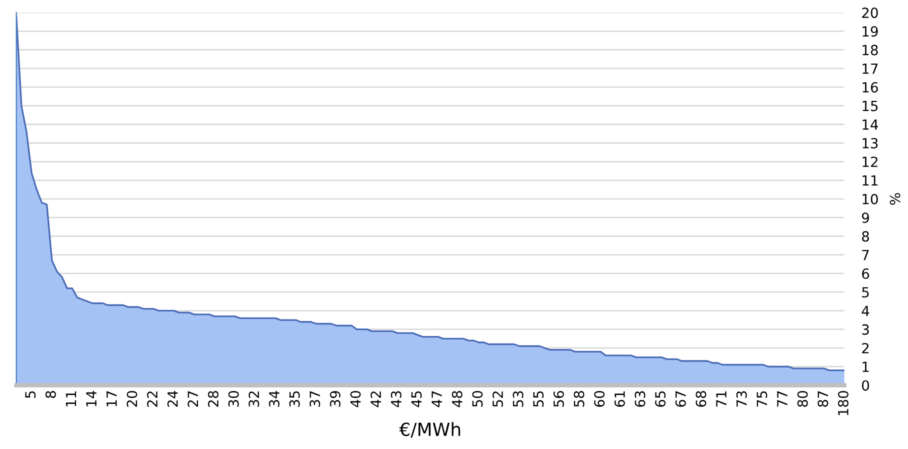 The width and height of the screenshot is (908, 449). Describe the element at coordinates (870, 69) in the screenshot. I see `y-tick-label: 17` at that location.